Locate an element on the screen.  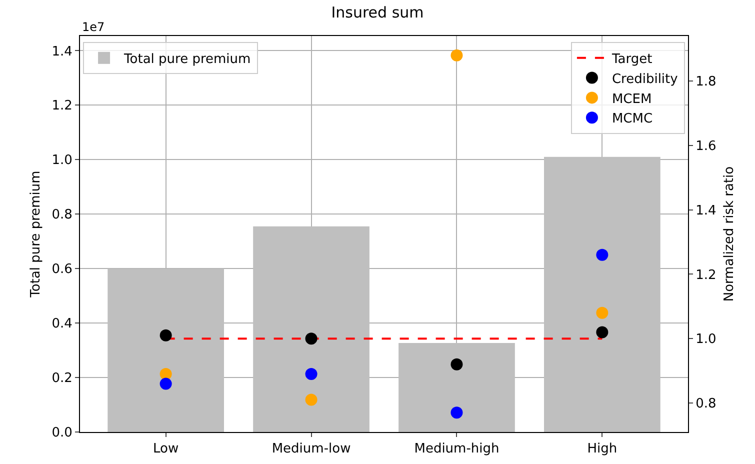
y-tick-label: 0.0 is located at coordinates (62, 433).